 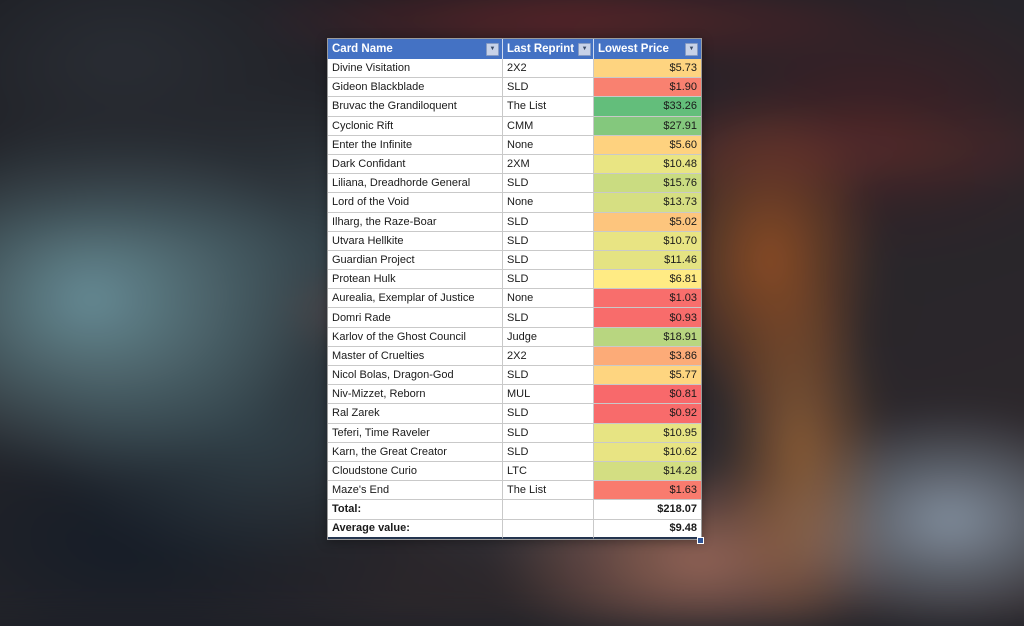 What do you see at coordinates (647, 491) in the screenshot?
I see `price-cell: $1.63` at bounding box center [647, 491].